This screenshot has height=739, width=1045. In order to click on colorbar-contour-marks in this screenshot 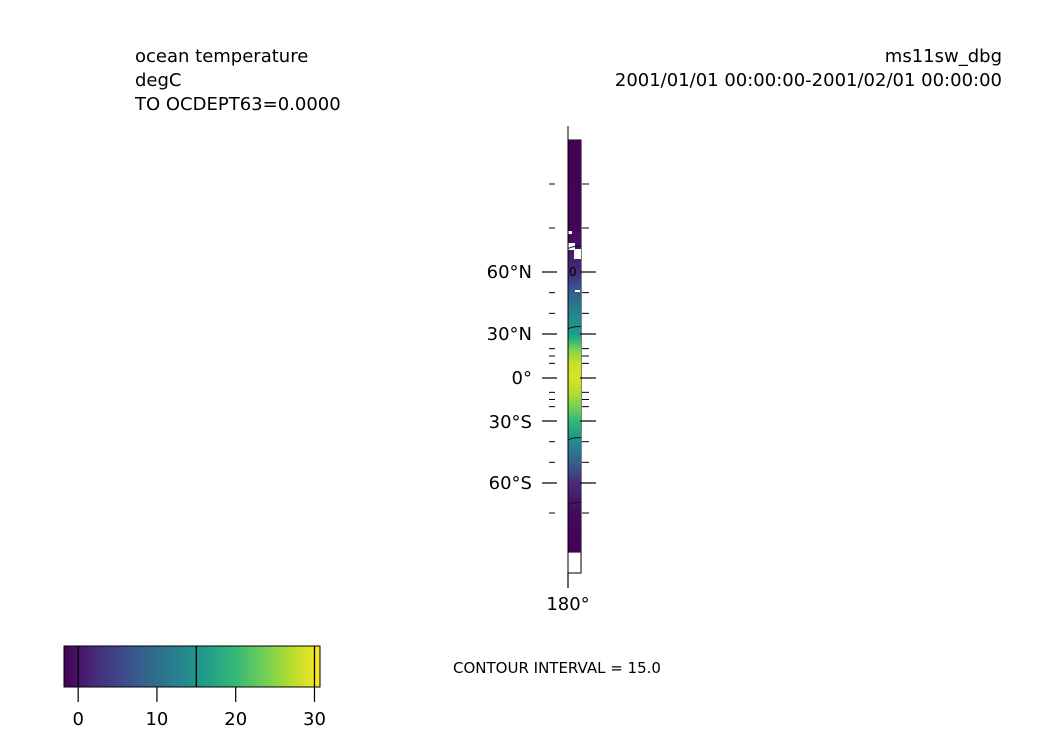, I will do `click(196, 666)`.